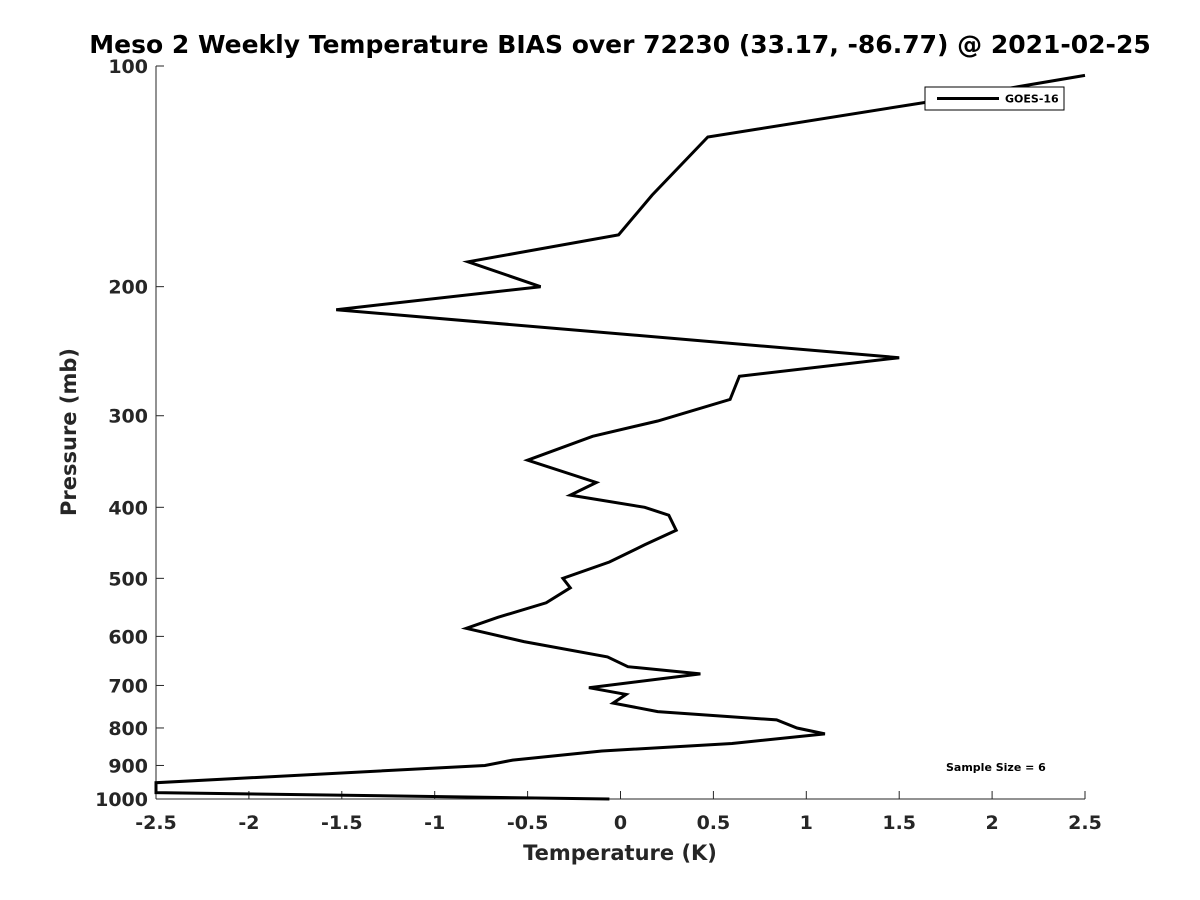 This screenshot has width=1200, height=900. What do you see at coordinates (248, 823) in the screenshot?
I see `x-tick-label: -2` at bounding box center [248, 823].